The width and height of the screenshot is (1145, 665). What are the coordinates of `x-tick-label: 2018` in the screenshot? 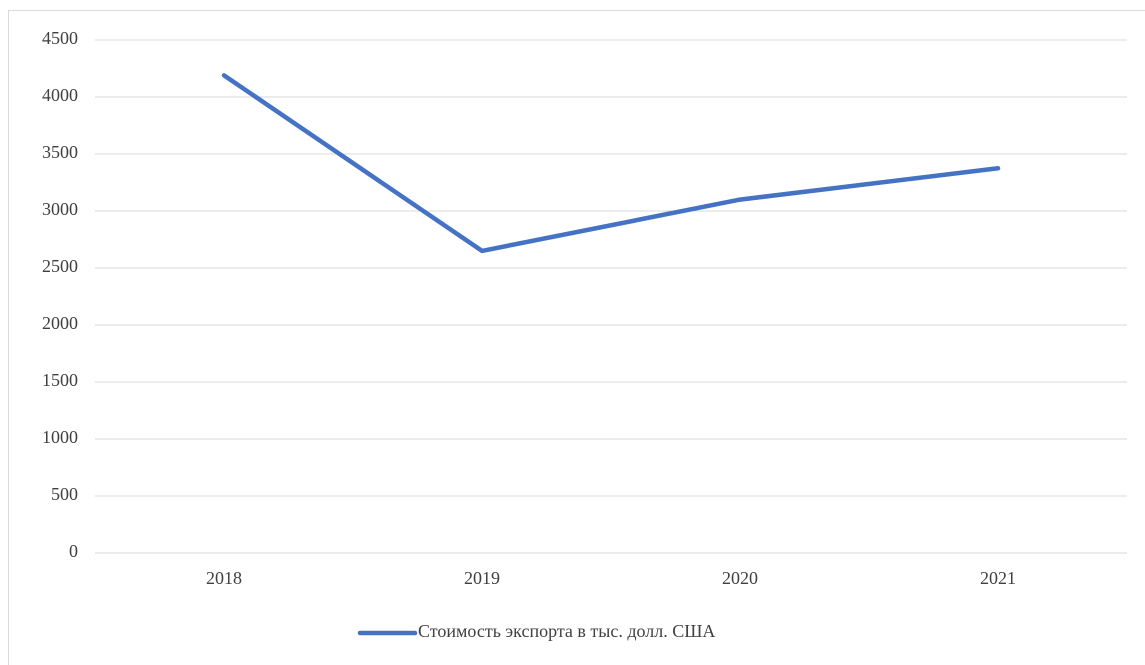 It's located at (224, 578).